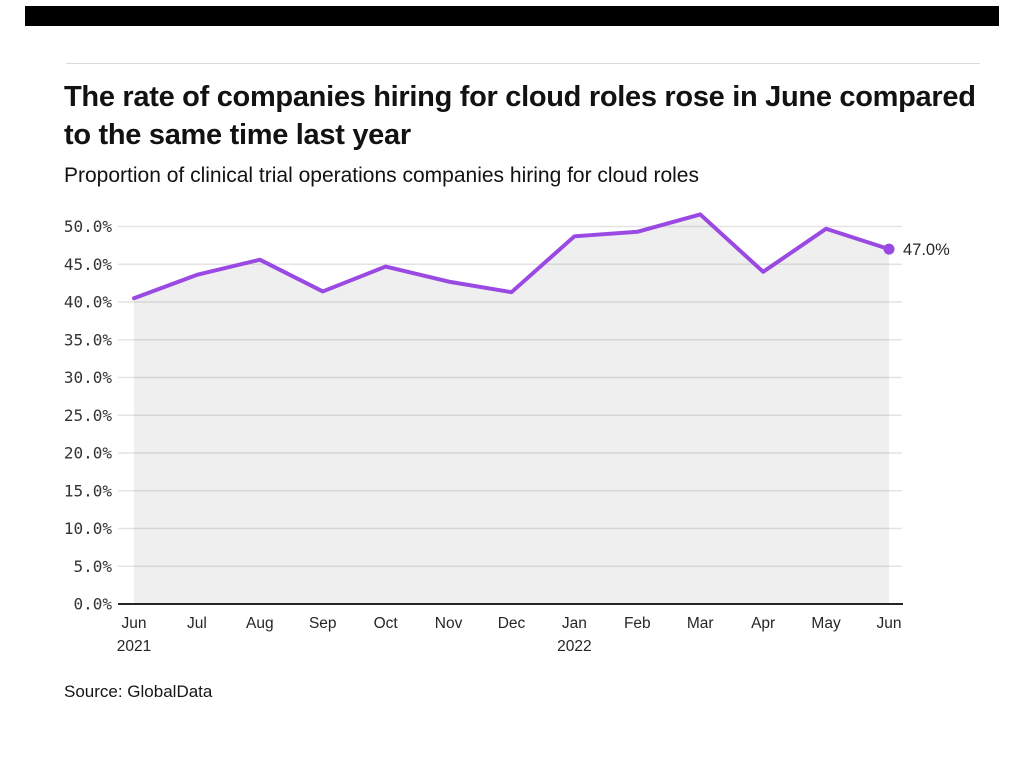 This screenshot has width=1024, height=768. What do you see at coordinates (88, 415) in the screenshot?
I see `y-axis-label: 25.0%` at bounding box center [88, 415].